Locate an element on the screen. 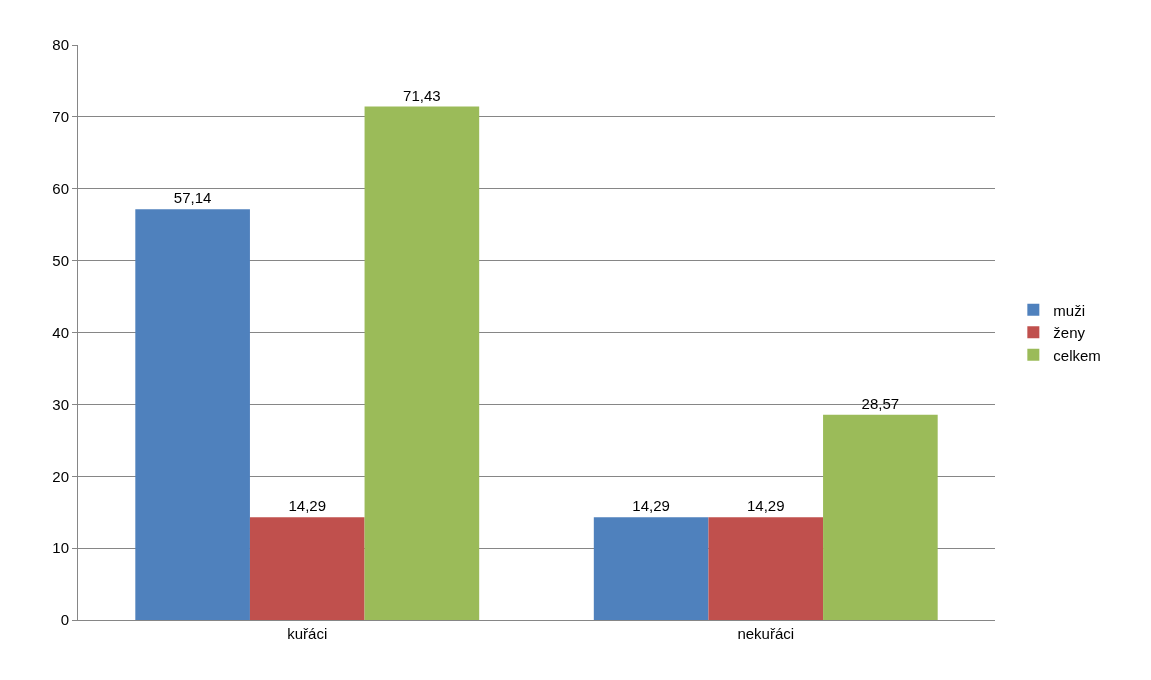  y-tick-label: 10 is located at coordinates (60, 548).